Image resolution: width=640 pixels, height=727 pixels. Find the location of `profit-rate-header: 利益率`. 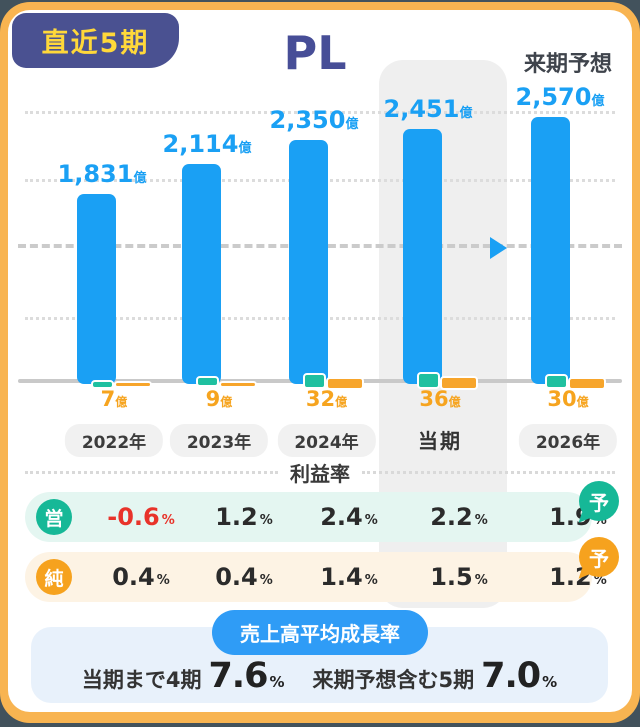

profit-rate-header: 利益率 is located at coordinates (320, 472).